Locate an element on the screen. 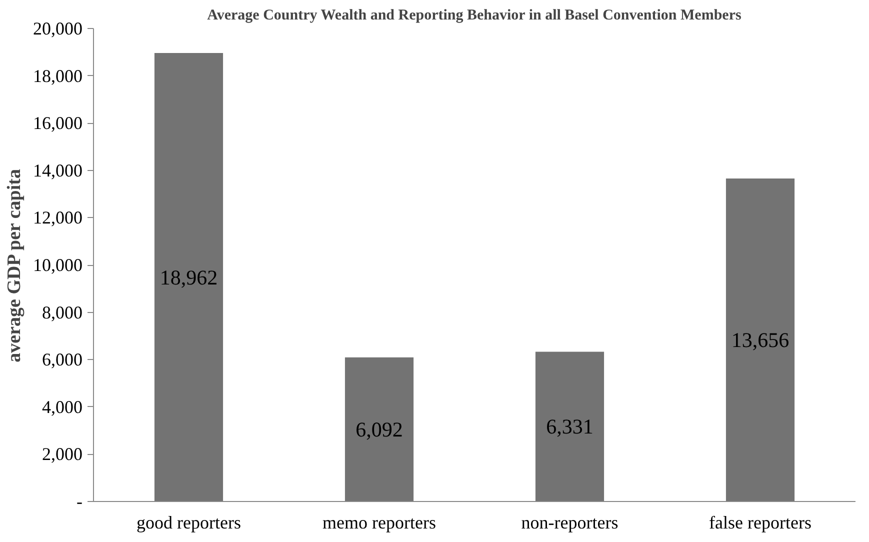 This screenshot has height=542, width=869. y-tick-label: 18,000 is located at coordinates (57, 76).